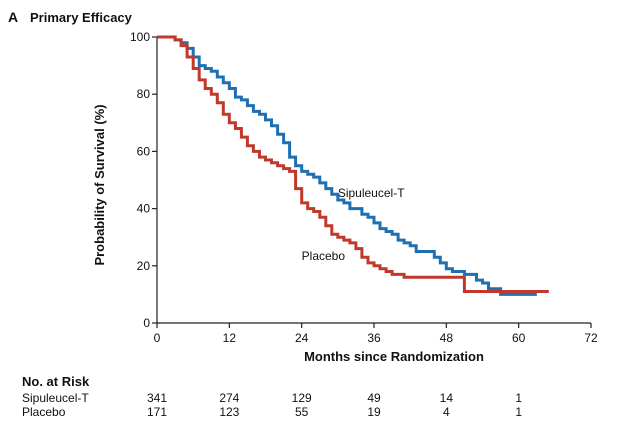 This screenshot has height=427, width=621. Describe the element at coordinates (229, 398) in the screenshot. I see `risk-value-sipuleucel-t: 274` at that location.